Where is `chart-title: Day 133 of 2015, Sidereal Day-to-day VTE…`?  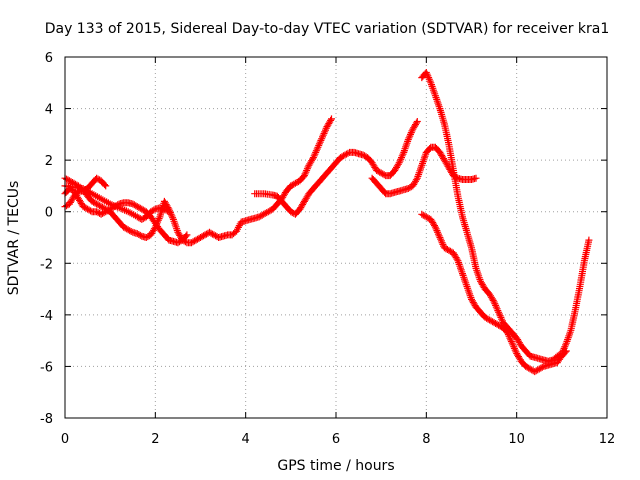
chart-title: Day 133 of 2015, Sidereal Day-to-day VTE… is located at coordinates (327, 29).